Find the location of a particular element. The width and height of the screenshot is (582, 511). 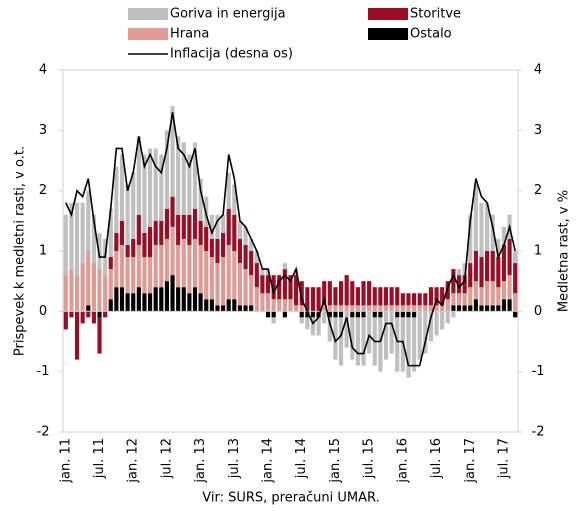

x-tick-label: jan. 14 is located at coordinates (268, 461).